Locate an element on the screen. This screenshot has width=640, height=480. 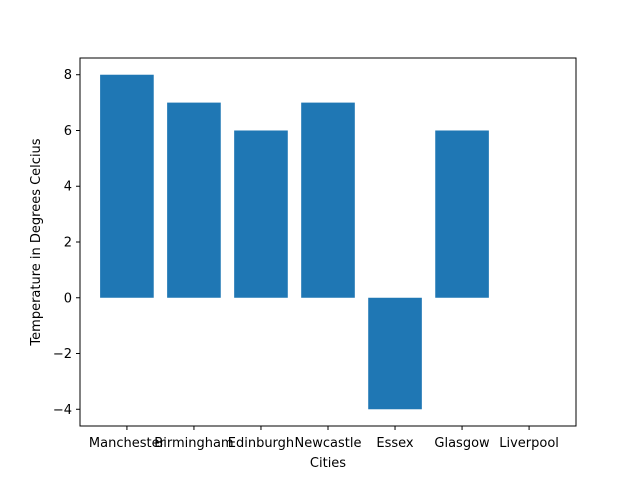
y-tick-label: 2 is located at coordinates (68, 243).